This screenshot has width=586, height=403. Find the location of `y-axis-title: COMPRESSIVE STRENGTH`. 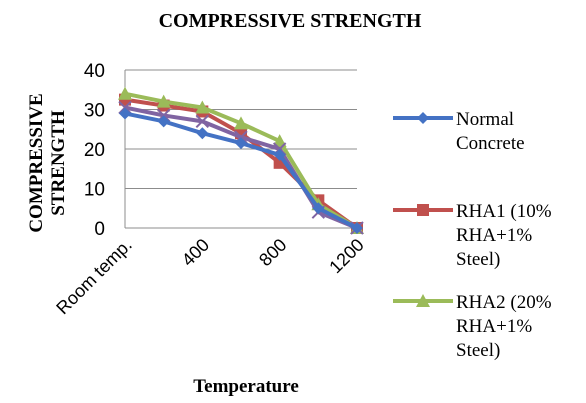

y-axis-title: COMPRESSIVE STRENGTH is located at coordinates (47, 162).